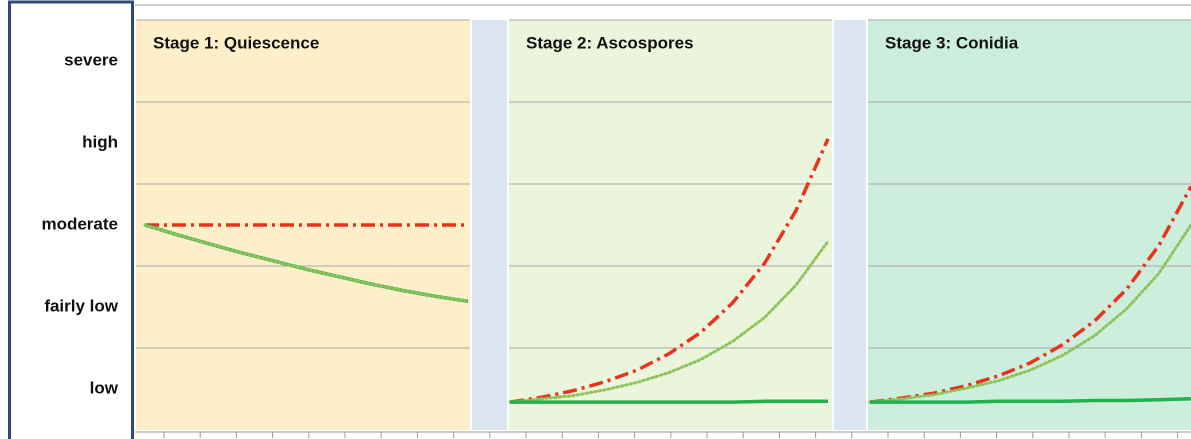 This screenshot has width=1191, height=439. What do you see at coordinates (236, 42) in the screenshot?
I see `panel-title: Stage 1: Quiescence` at bounding box center [236, 42].